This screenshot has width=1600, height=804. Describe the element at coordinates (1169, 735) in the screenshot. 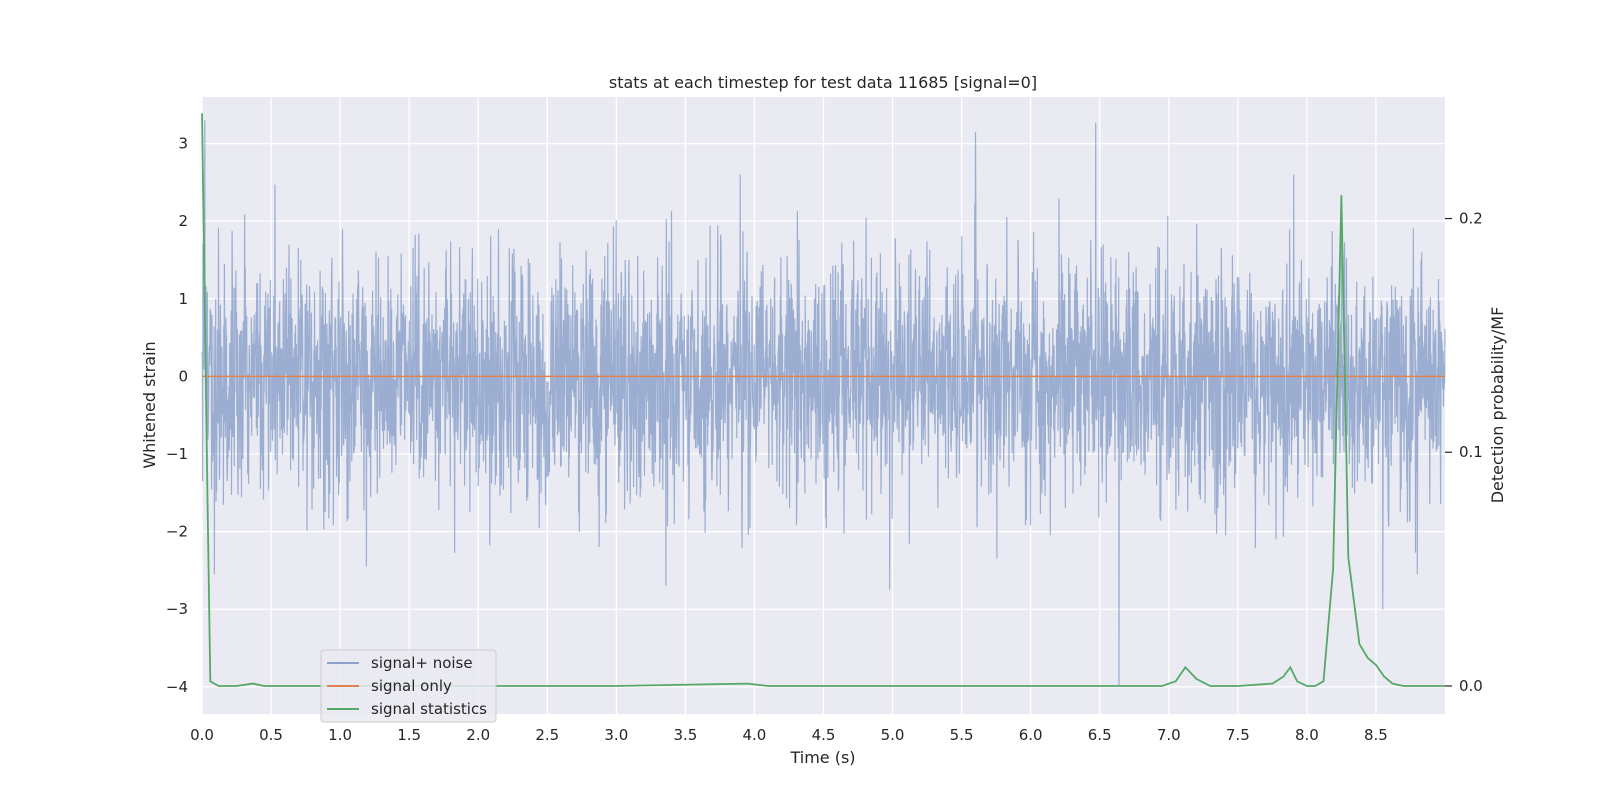

I see `x-tick-label: 7.0` at that location.